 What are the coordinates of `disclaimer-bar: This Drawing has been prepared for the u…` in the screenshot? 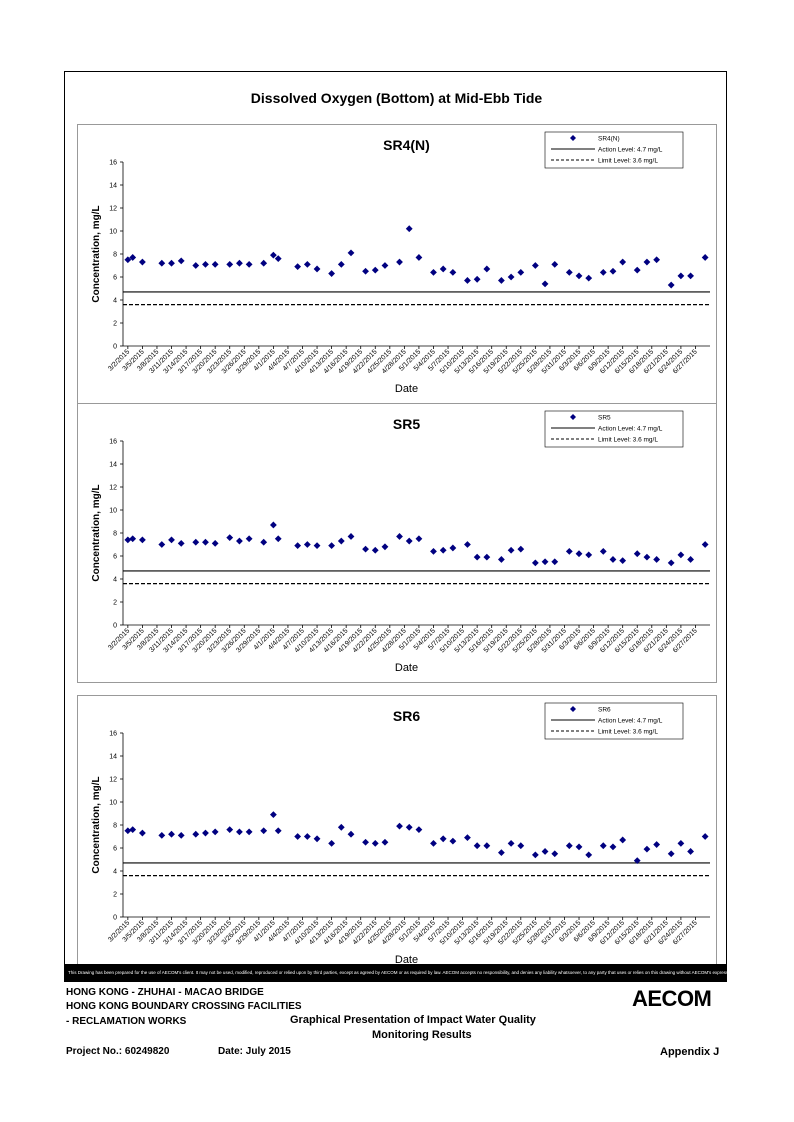 It's located at (395, 973).